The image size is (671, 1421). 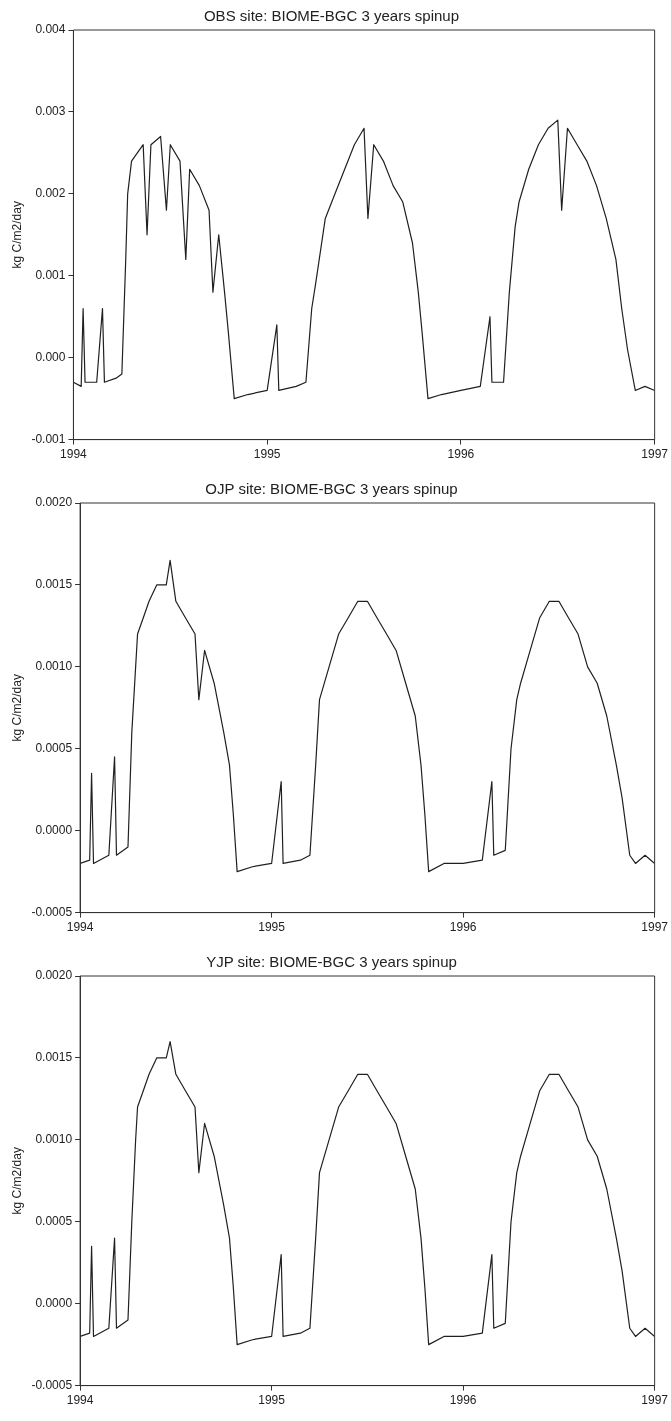 What do you see at coordinates (48, 438) in the screenshot?
I see `y-tick-label: -0.001` at bounding box center [48, 438].